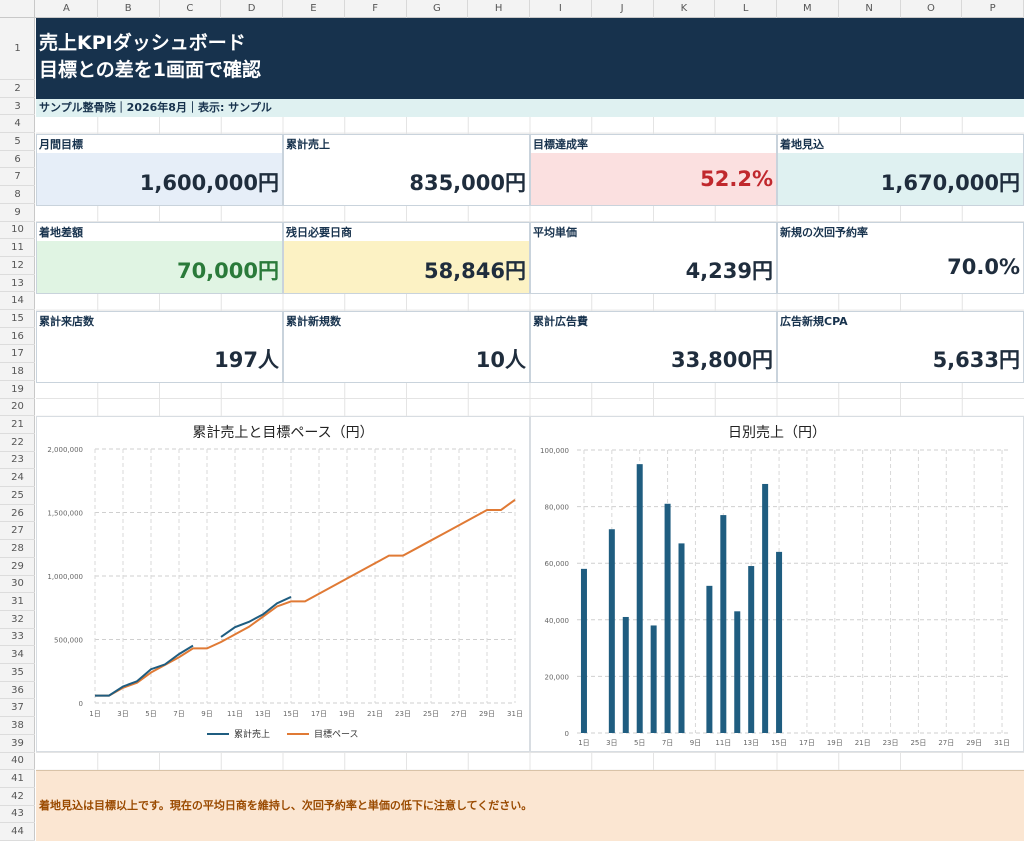 This screenshot has width=1024, height=841. What do you see at coordinates (17, 266) in the screenshot?
I see `row-header-12: 12` at bounding box center [17, 266].